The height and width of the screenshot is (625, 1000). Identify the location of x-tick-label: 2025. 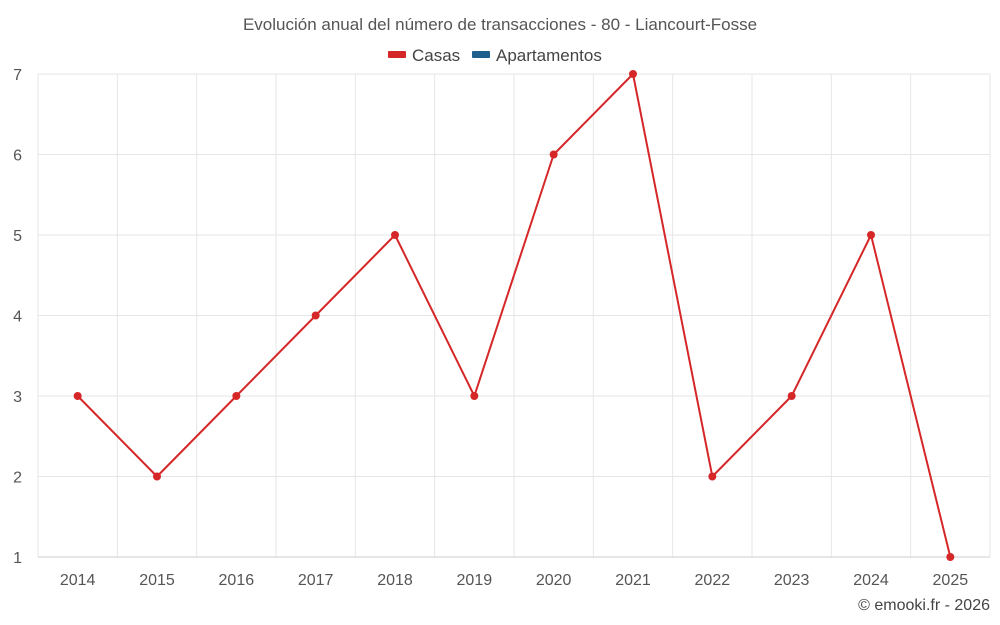
(951, 580).